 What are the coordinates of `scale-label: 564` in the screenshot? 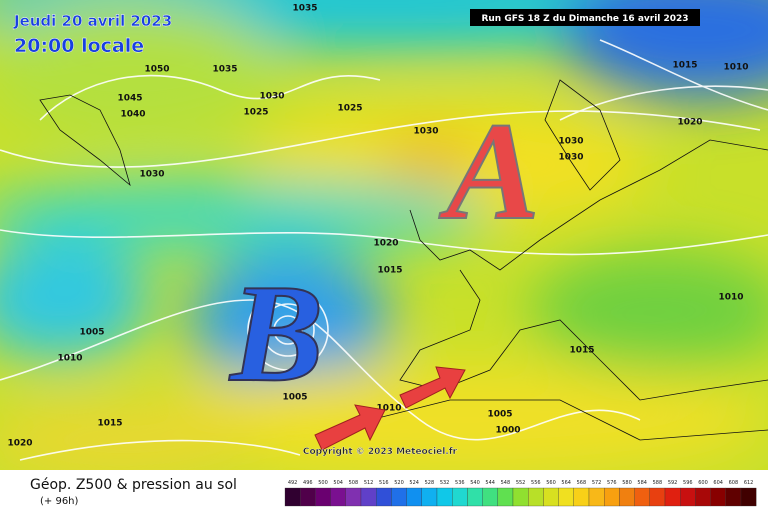 It's located at (566, 483).